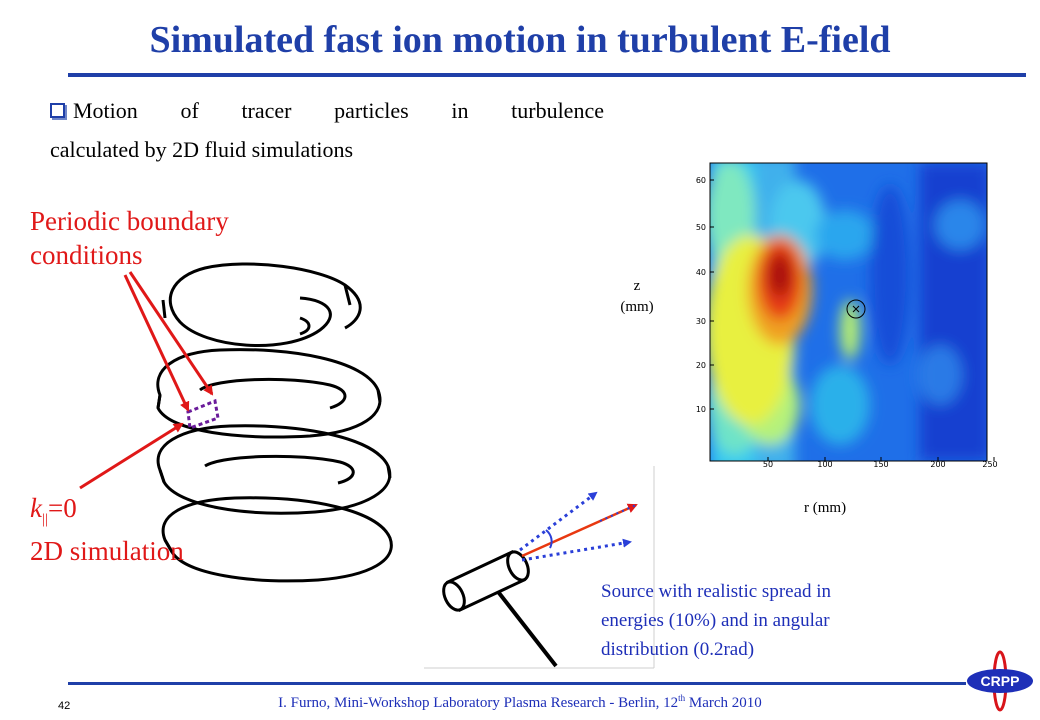  Describe the element at coordinates (701, 321) in the screenshot. I see `y-tick-30: 30` at that location.